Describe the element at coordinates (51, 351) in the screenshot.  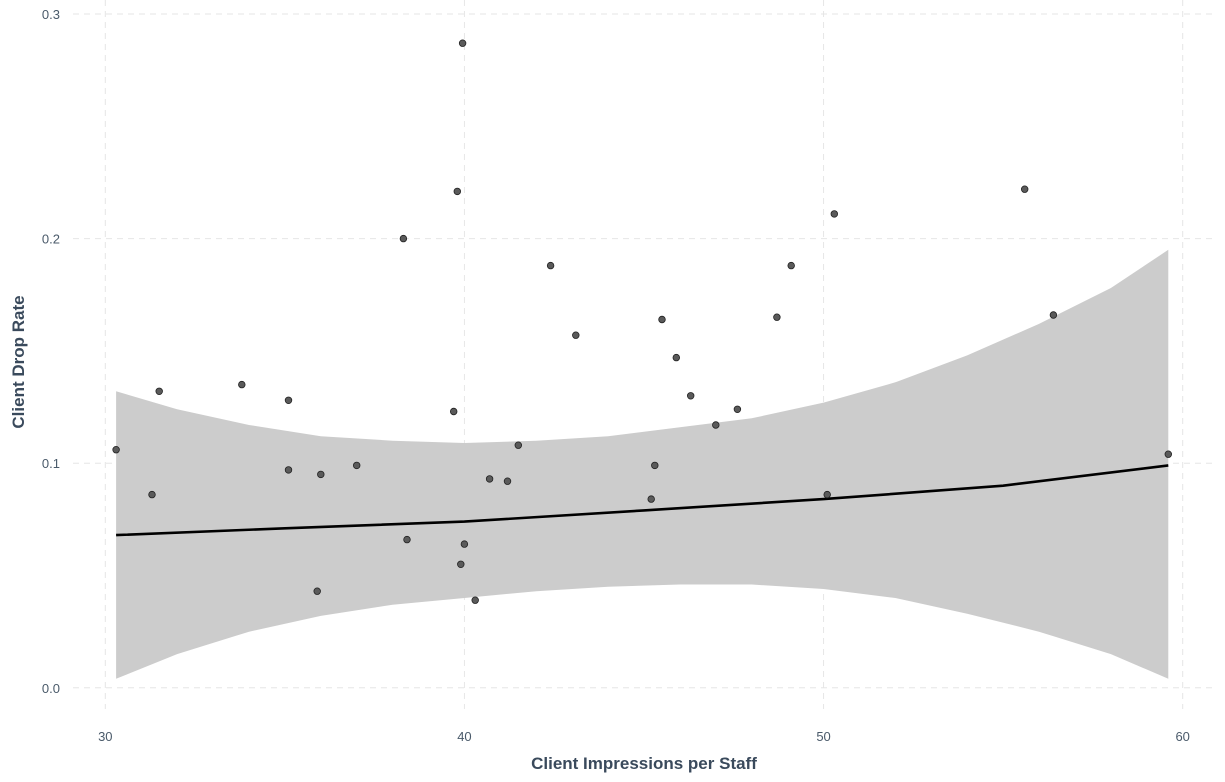
I see `y-axis-ticks: 0.0 0.1 0.2 0.3` at that location.